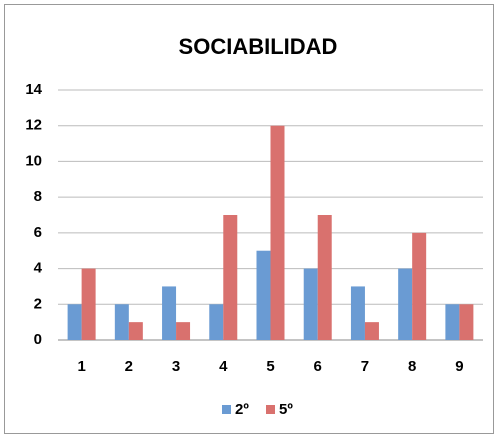 The height and width of the screenshot is (444, 499). Describe the element at coordinates (33, 125) in the screenshot. I see `y-tick-label: 12` at that location.